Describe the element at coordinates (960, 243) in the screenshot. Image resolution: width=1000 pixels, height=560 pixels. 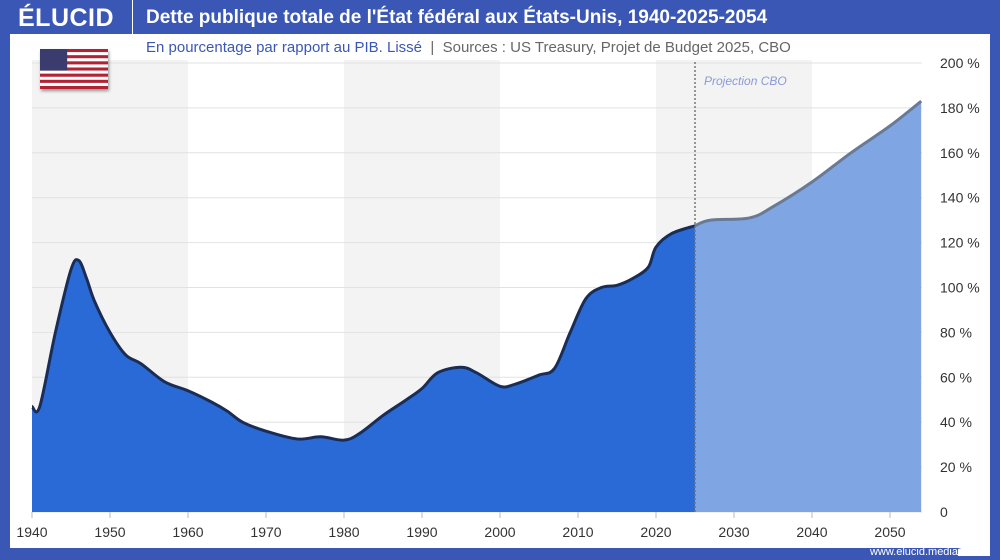
I see `y-tick-label: 120 %` at that location.